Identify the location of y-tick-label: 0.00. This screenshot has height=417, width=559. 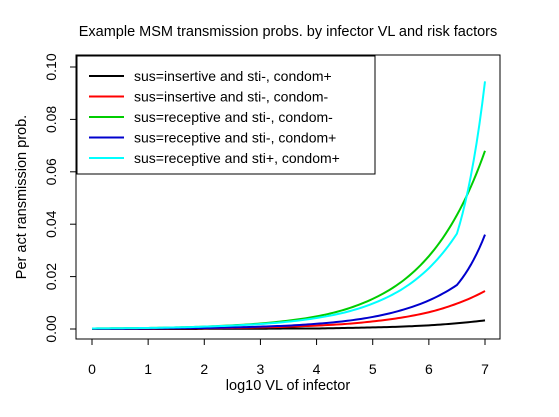
(51, 328).